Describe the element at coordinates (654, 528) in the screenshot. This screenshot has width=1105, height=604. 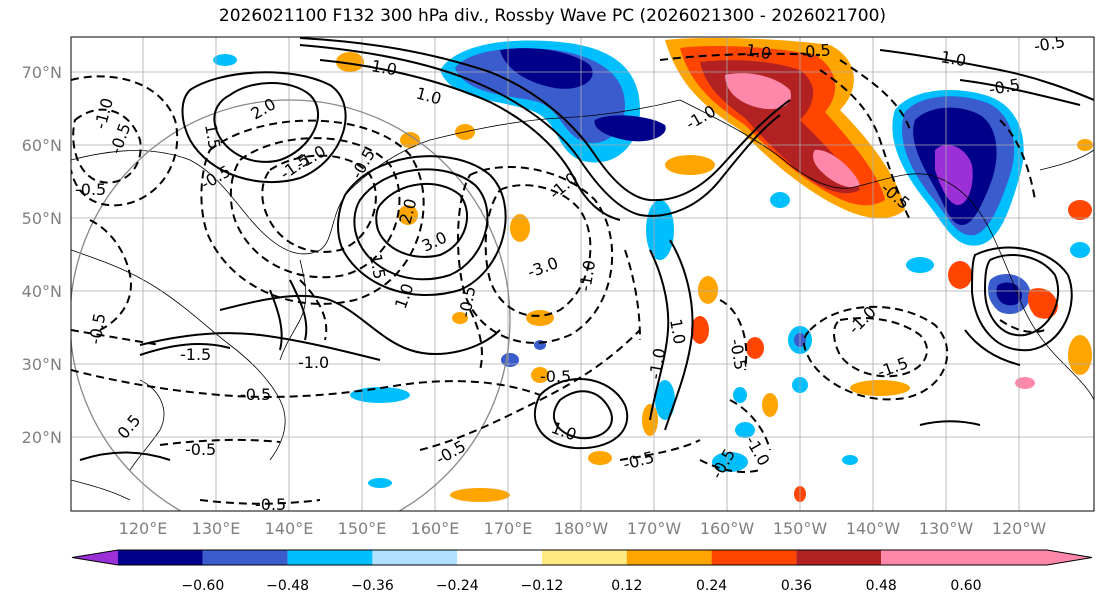
I see `lon-label: 170°W` at that location.